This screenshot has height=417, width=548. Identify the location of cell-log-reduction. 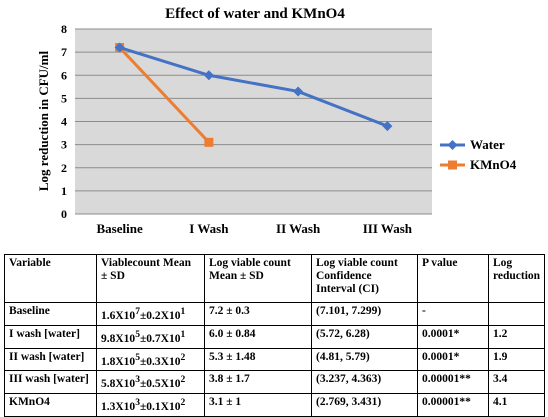
(516, 314).